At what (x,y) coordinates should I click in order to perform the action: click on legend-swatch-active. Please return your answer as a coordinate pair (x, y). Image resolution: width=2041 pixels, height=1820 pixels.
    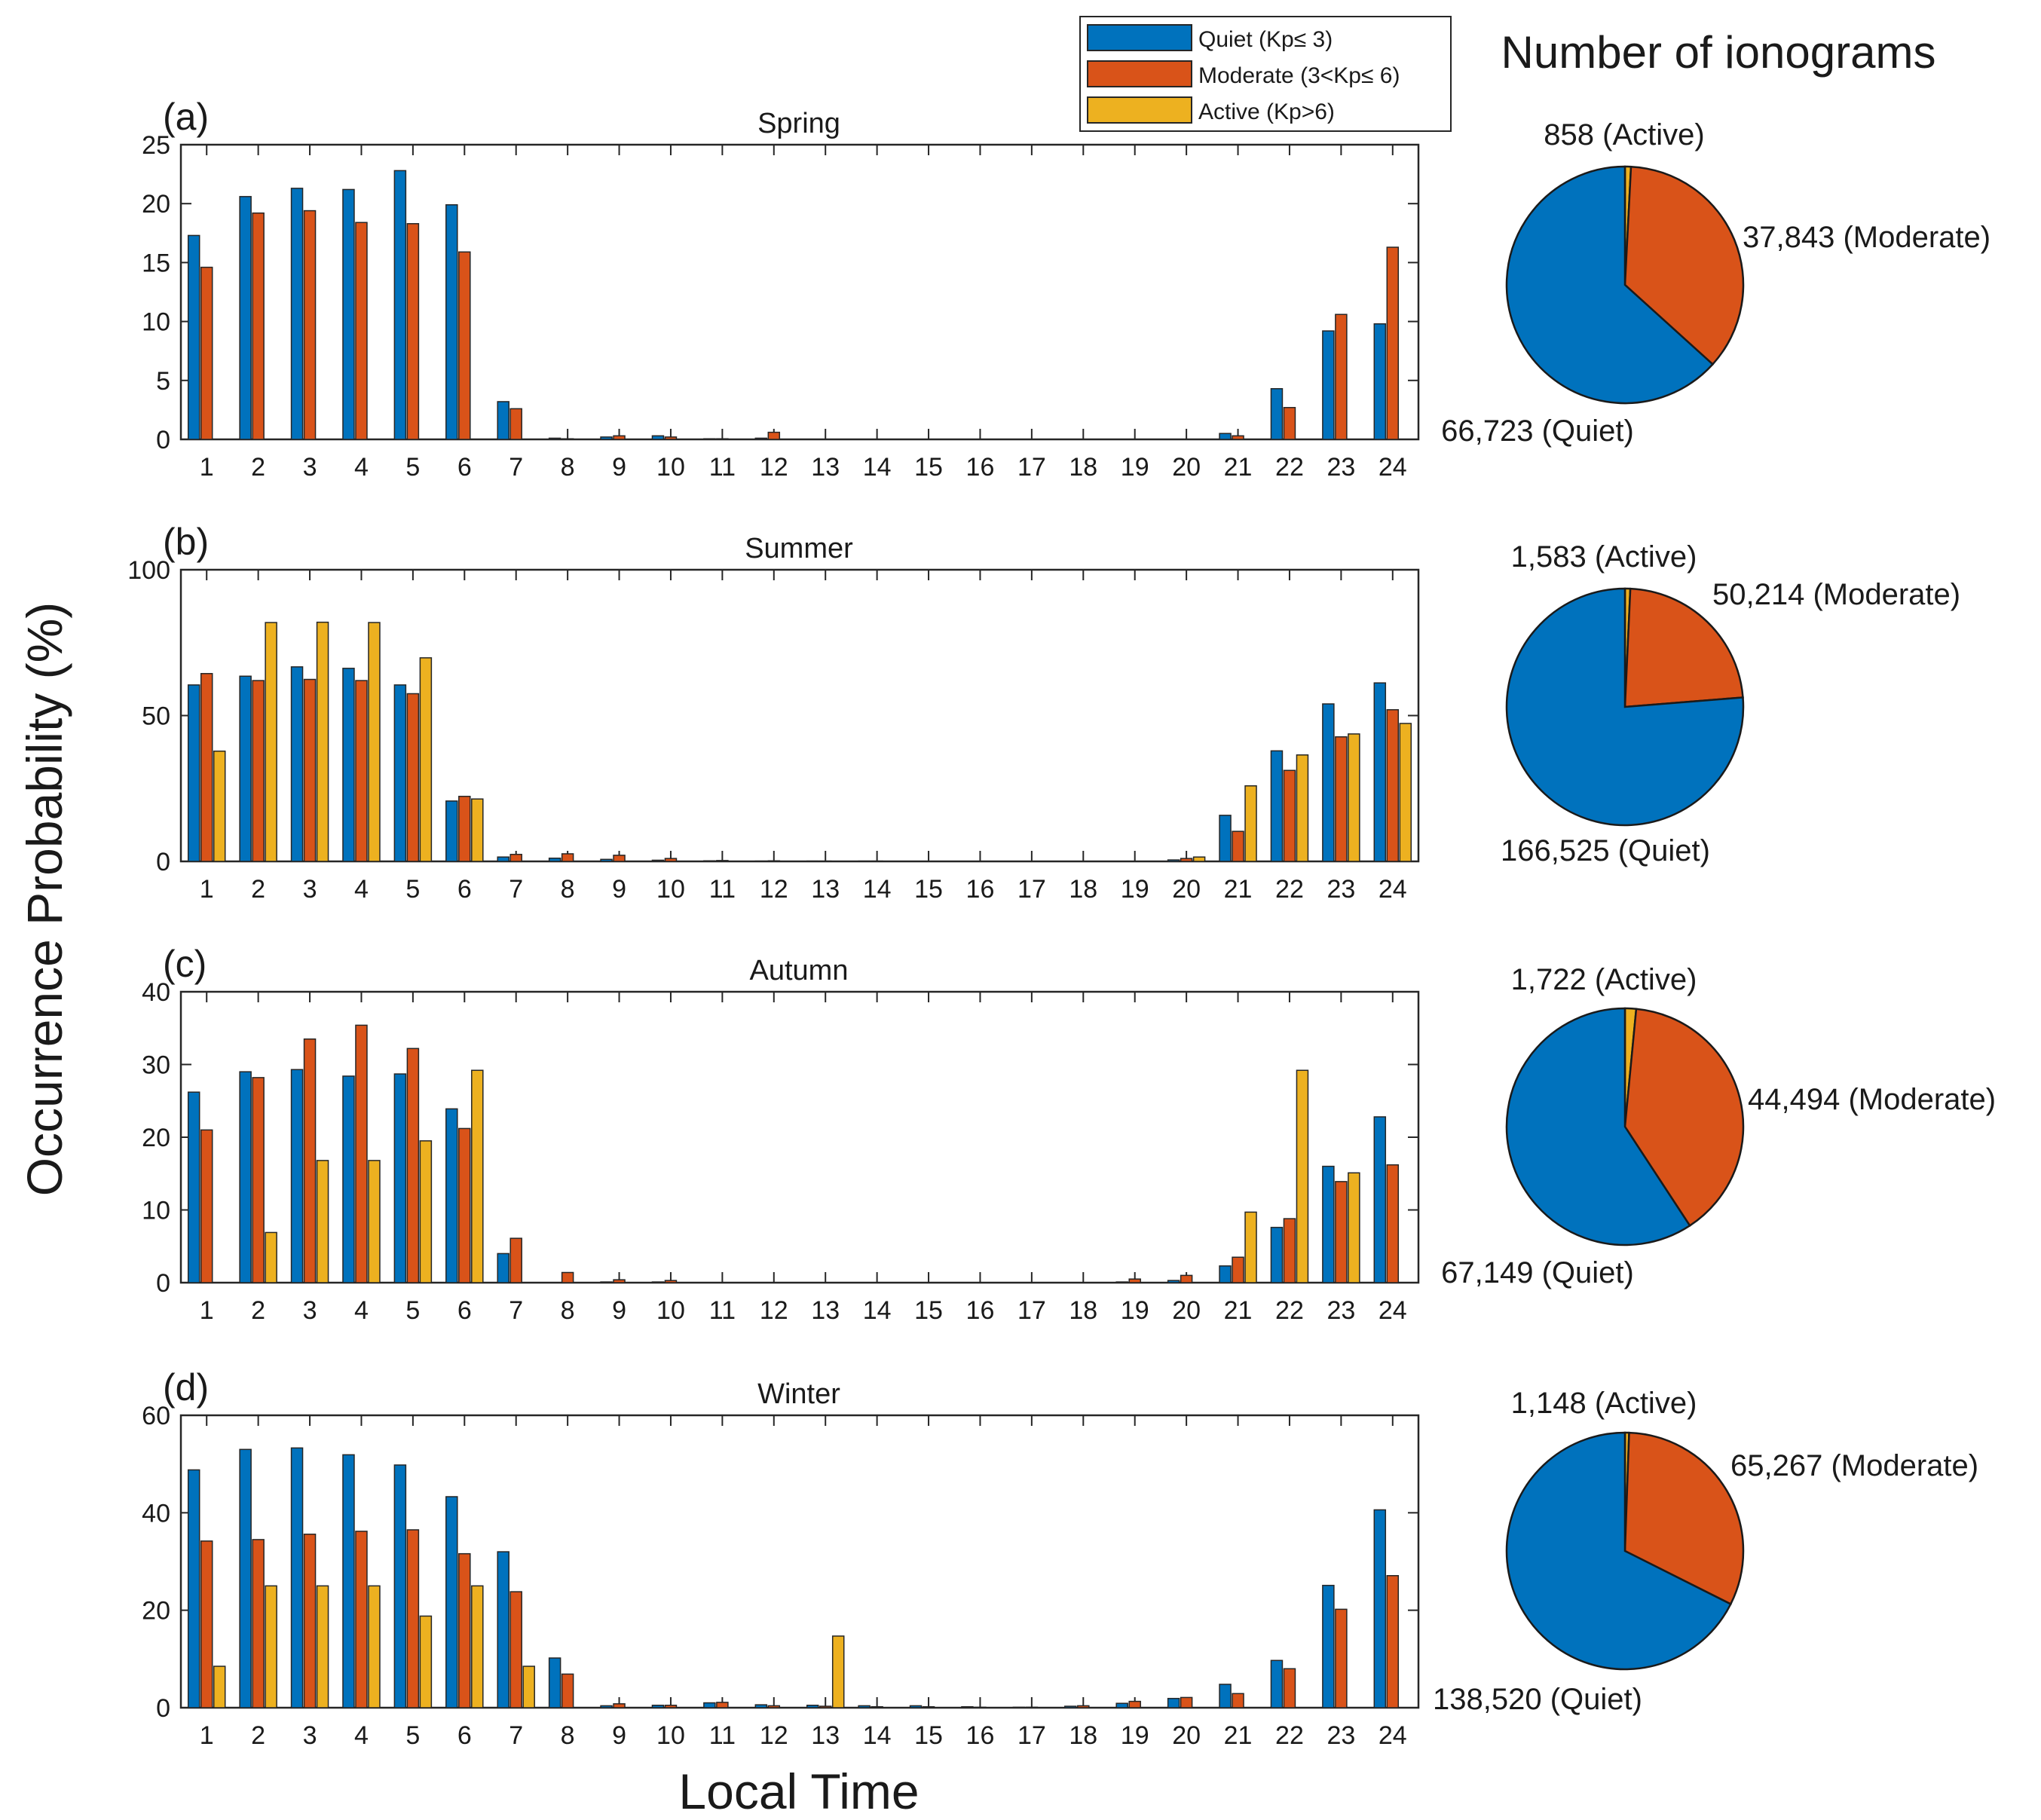
    Looking at the image, I should click on (1139, 110).